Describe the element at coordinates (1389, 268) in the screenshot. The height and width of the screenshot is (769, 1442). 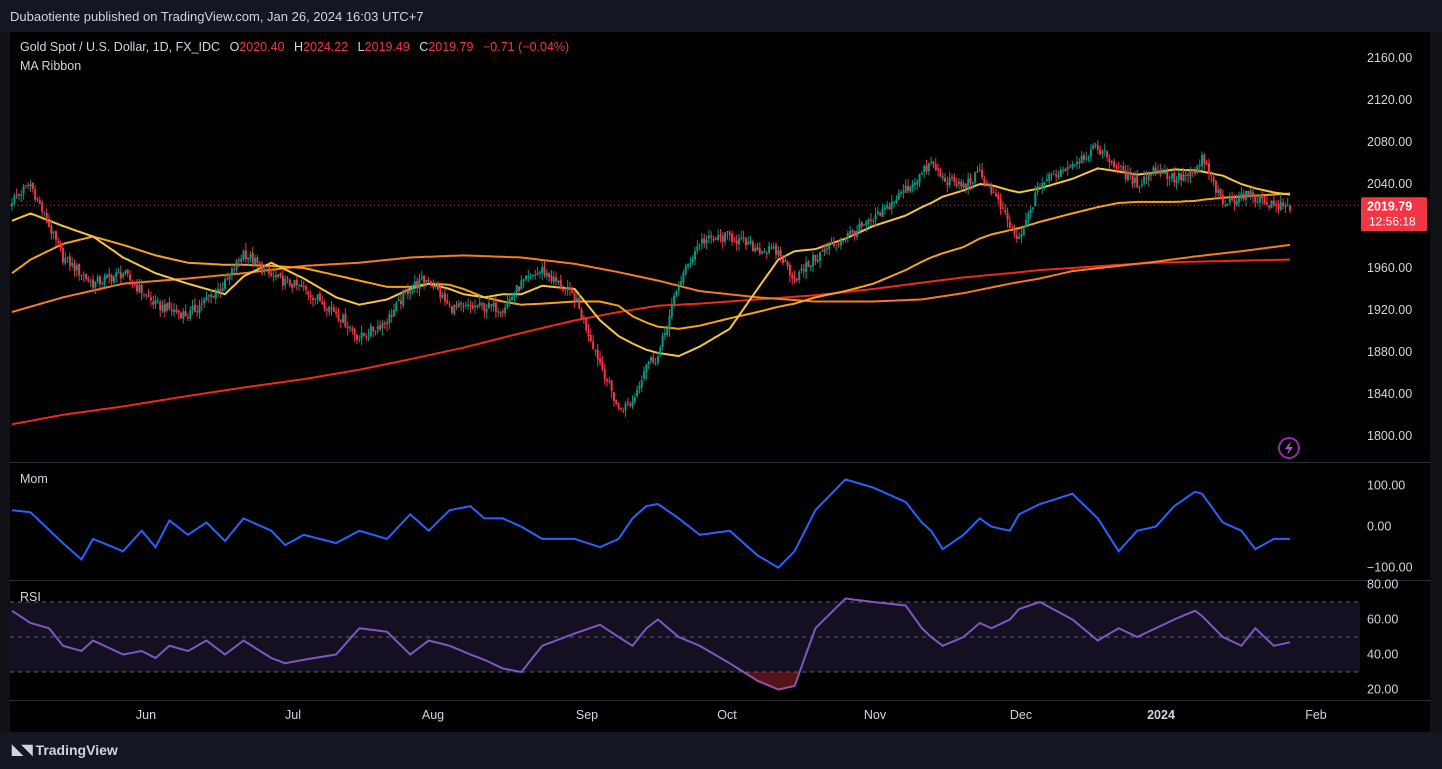
I see `price-axis-label: 1960.00` at that location.